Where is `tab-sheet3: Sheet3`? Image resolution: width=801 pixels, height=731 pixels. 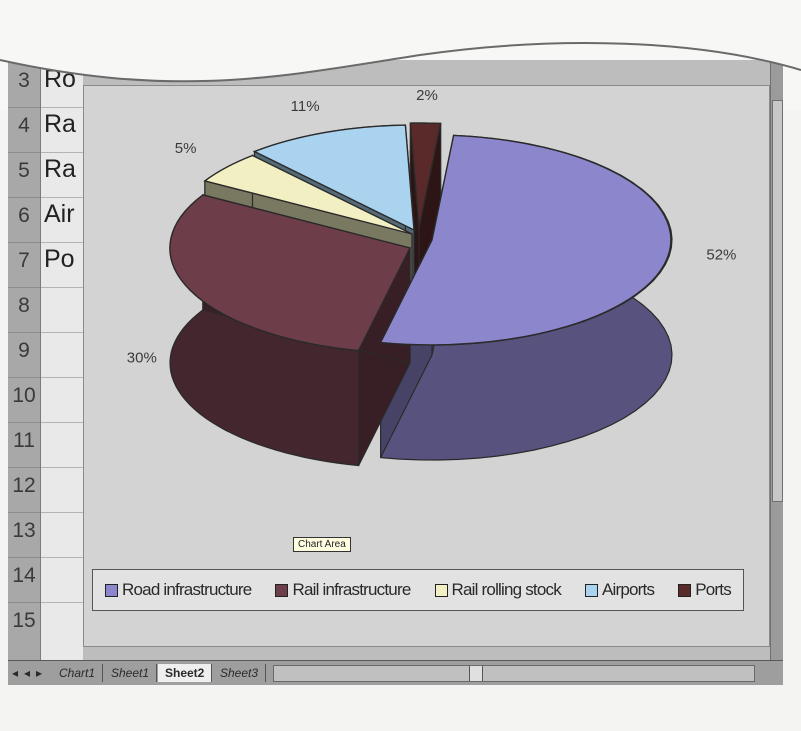
tab-sheet3: Sheet3 is located at coordinates (240, 673).